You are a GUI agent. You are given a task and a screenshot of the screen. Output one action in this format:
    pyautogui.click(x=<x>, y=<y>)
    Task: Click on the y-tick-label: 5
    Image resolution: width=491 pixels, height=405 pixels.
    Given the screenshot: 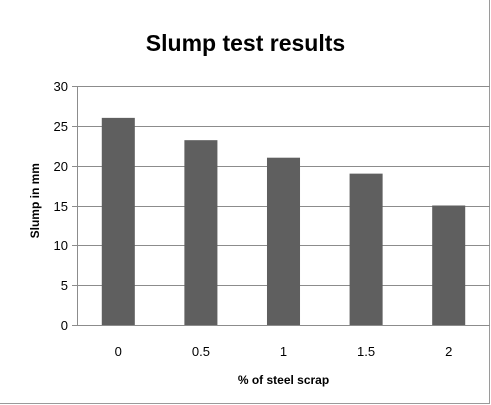 What is the action you would take?
    pyautogui.click(x=64, y=285)
    